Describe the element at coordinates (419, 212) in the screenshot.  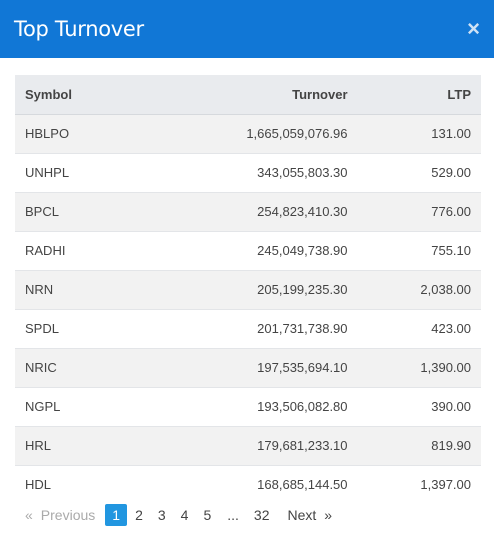
I see `ltp-cell: 776.00` at that location.